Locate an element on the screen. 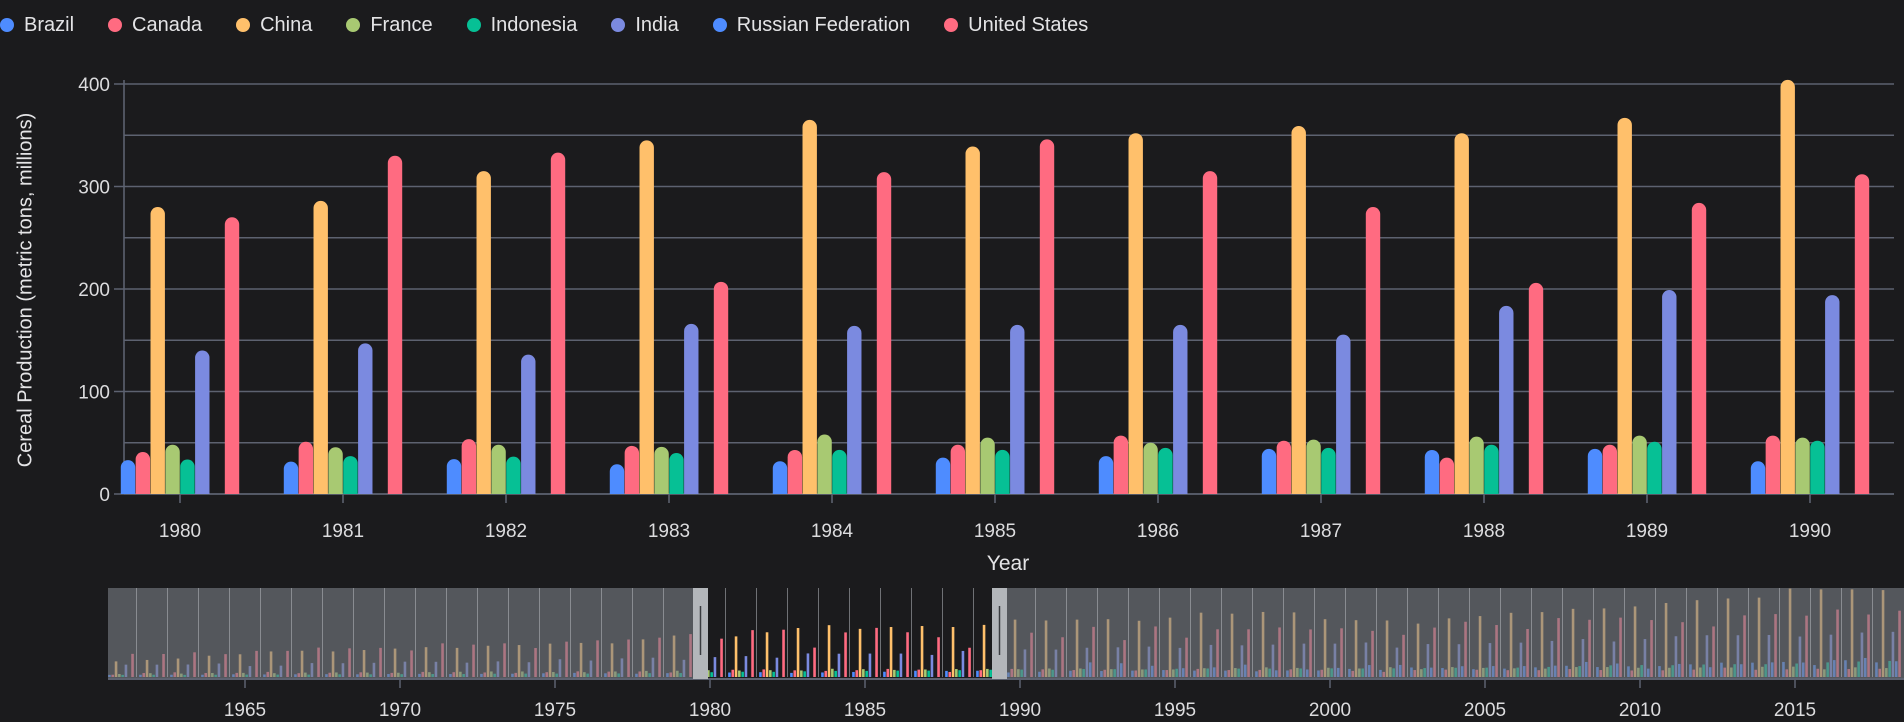 The image size is (1904, 722). legend-item: Indonesia is located at coordinates (522, 25).